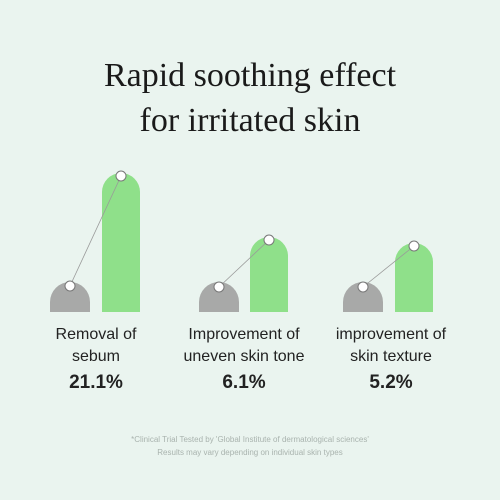  What do you see at coordinates (96, 334) in the screenshot?
I see `item-label: Removal of` at bounding box center [96, 334].